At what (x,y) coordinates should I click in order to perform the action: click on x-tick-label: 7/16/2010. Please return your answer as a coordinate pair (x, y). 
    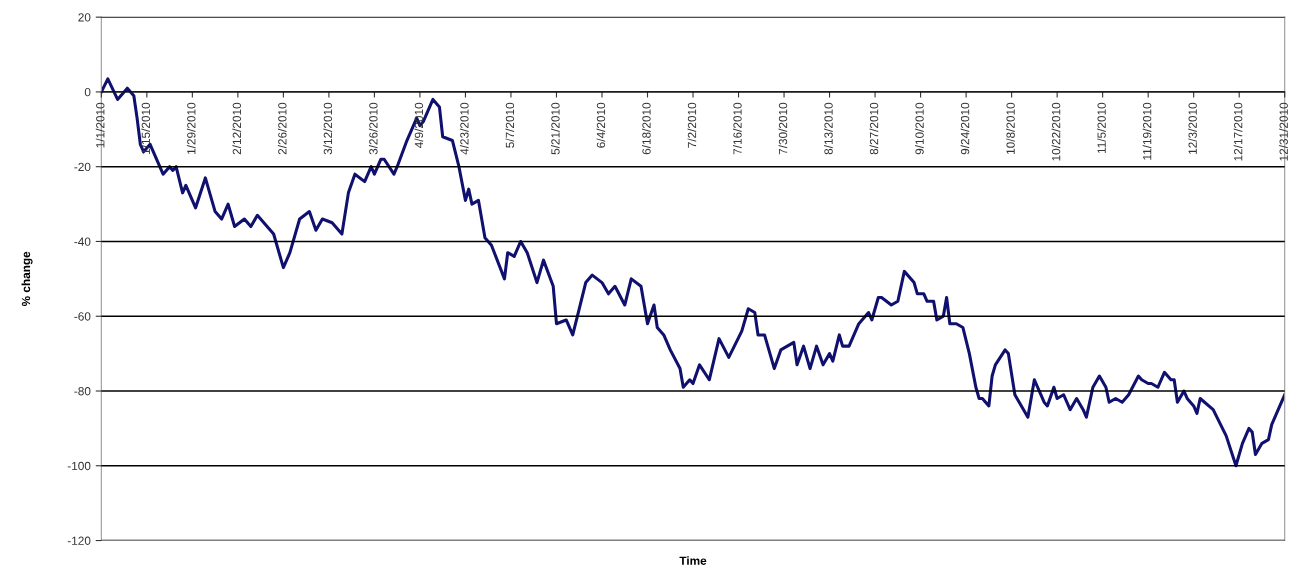
    Looking at the image, I should click on (737, 128).